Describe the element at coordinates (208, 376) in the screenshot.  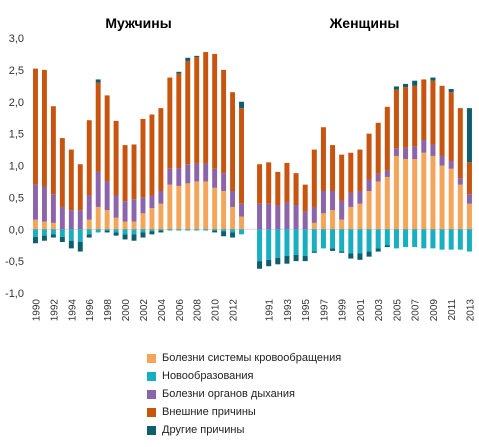
I see `legend-label: Новообразования` at that location.